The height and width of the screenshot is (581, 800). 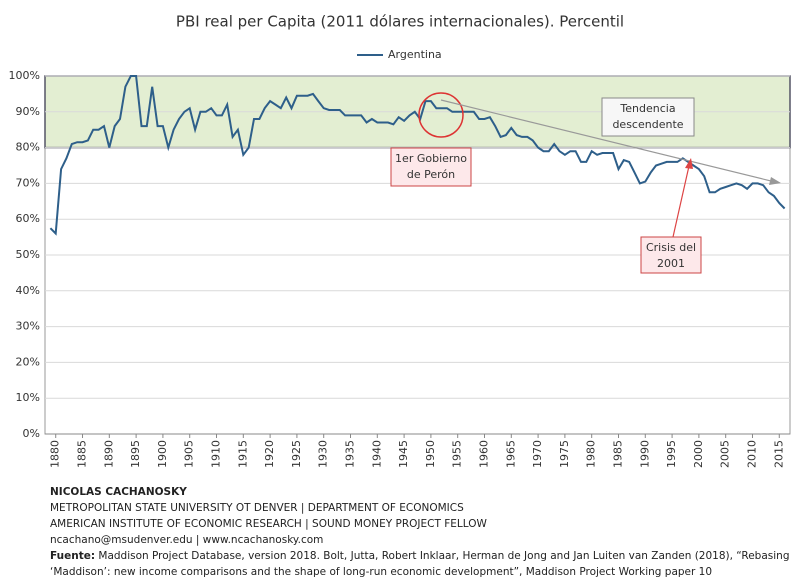 What do you see at coordinates (216, 454) in the screenshot?
I see `x-tick-label: 1910` at bounding box center [216, 454].